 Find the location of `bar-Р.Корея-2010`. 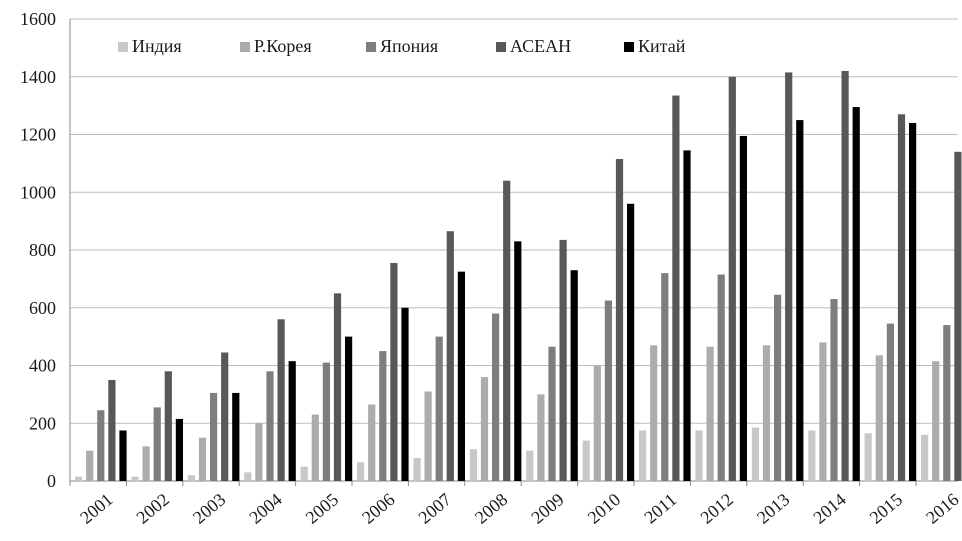

bar-Р.Корея-2010 is located at coordinates (597, 423).